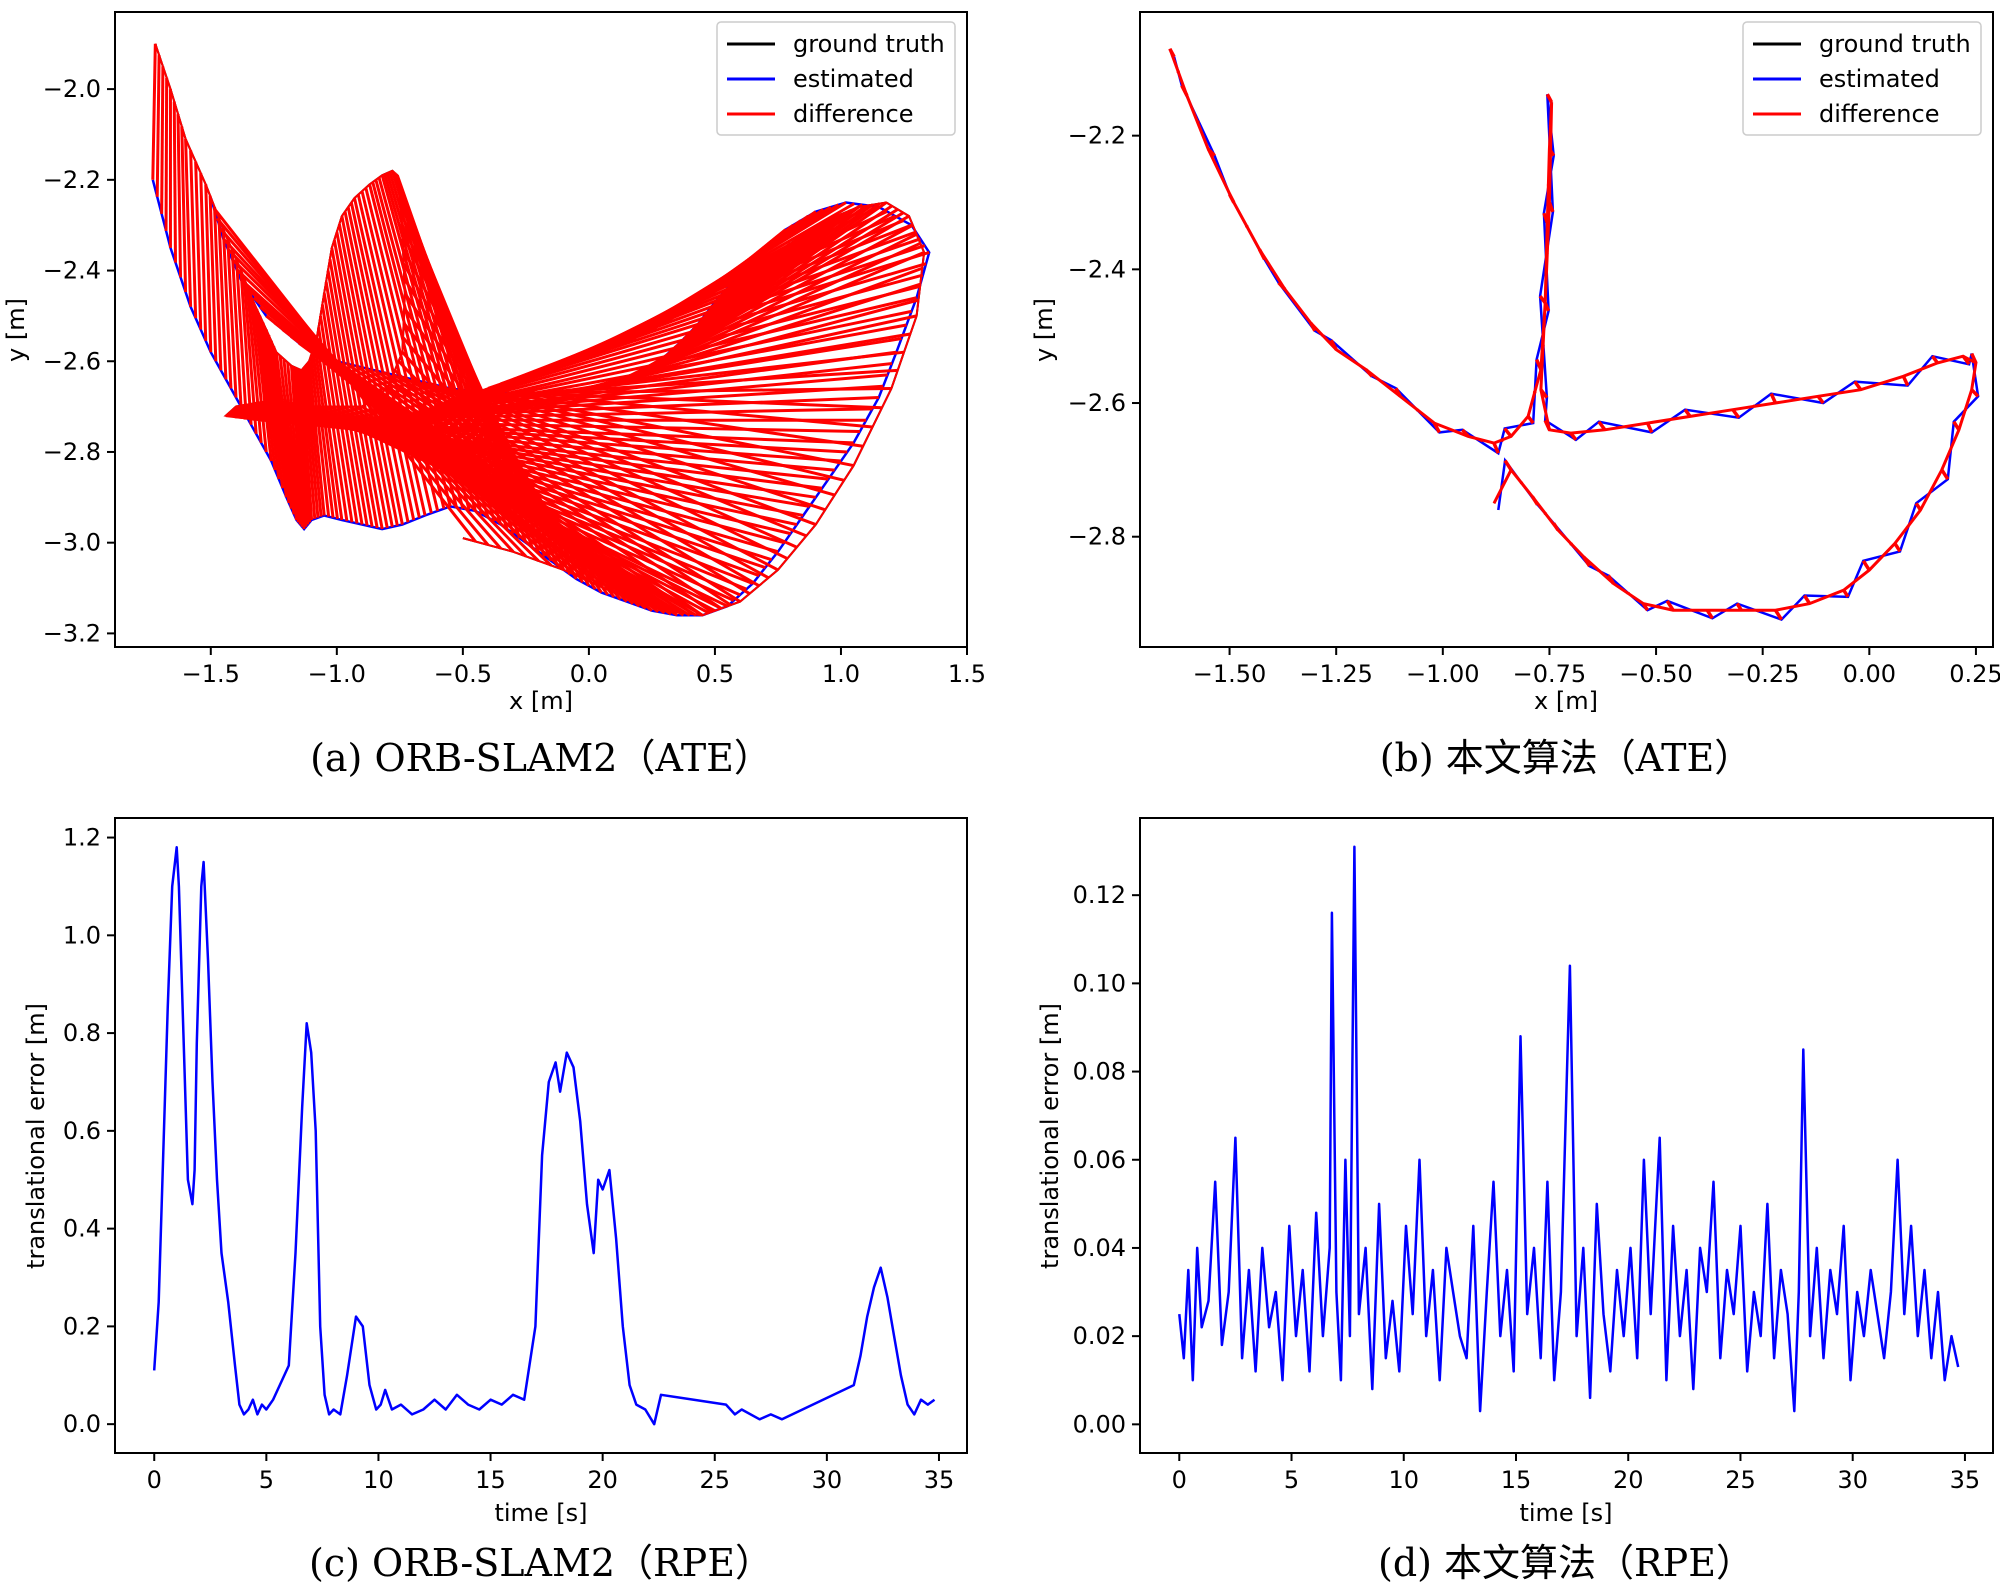 Image resolution: width=2000 pixels, height=1587 pixels. Describe the element at coordinates (1656, 674) in the screenshot. I see `panel-b-xtick-label: −0.50` at that location.